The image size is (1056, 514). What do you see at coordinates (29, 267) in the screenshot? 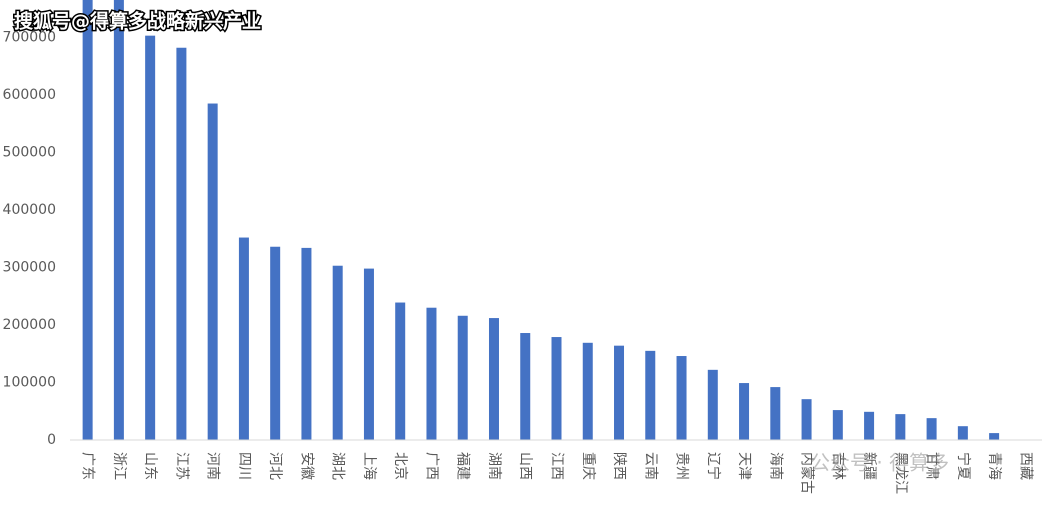
I see `y-tick-label: 300000` at bounding box center [29, 267].